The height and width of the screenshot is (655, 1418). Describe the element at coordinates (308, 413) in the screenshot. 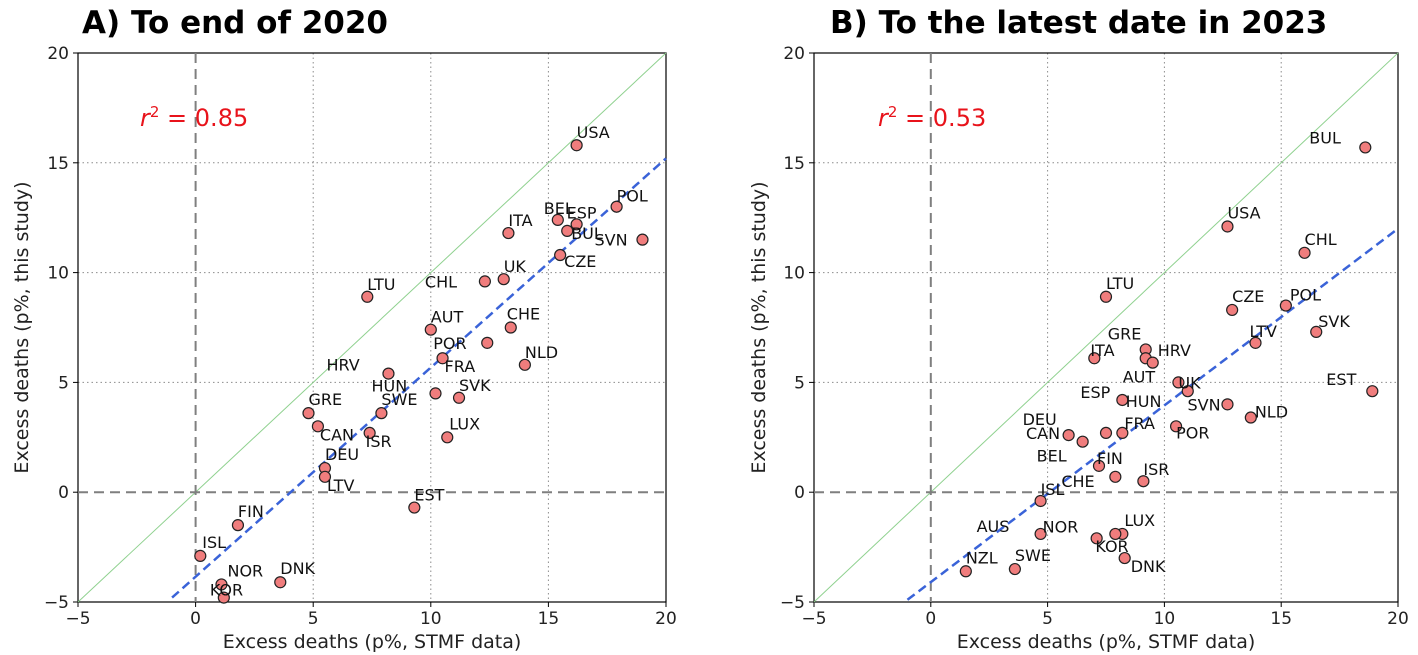

I see `panel-a-point-gre` at that location.